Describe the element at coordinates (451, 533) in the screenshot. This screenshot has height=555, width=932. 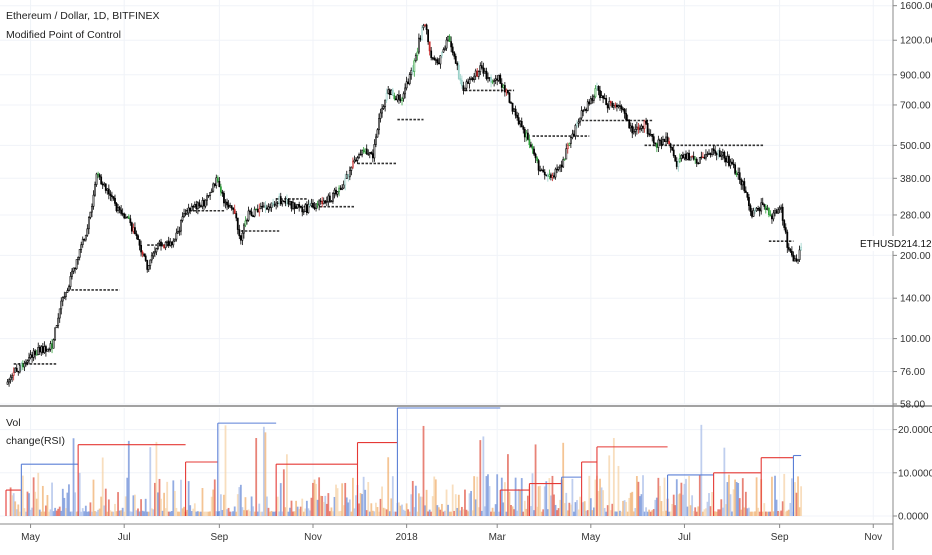
I see `time-axis: May Jul Sep Nov 2018 Mar May Jul Sep Nov` at that location.